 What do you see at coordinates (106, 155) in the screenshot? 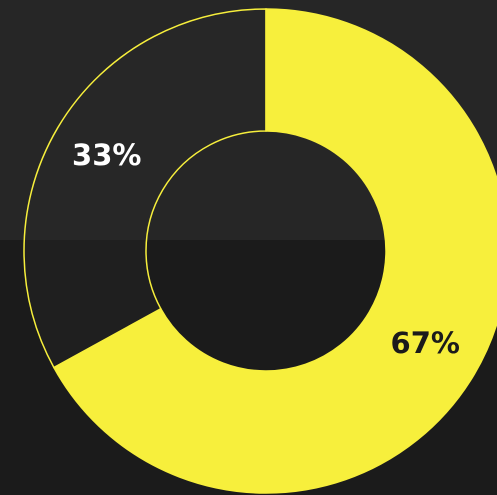
I see `slice-label-33-percent: 33%` at bounding box center [106, 155].